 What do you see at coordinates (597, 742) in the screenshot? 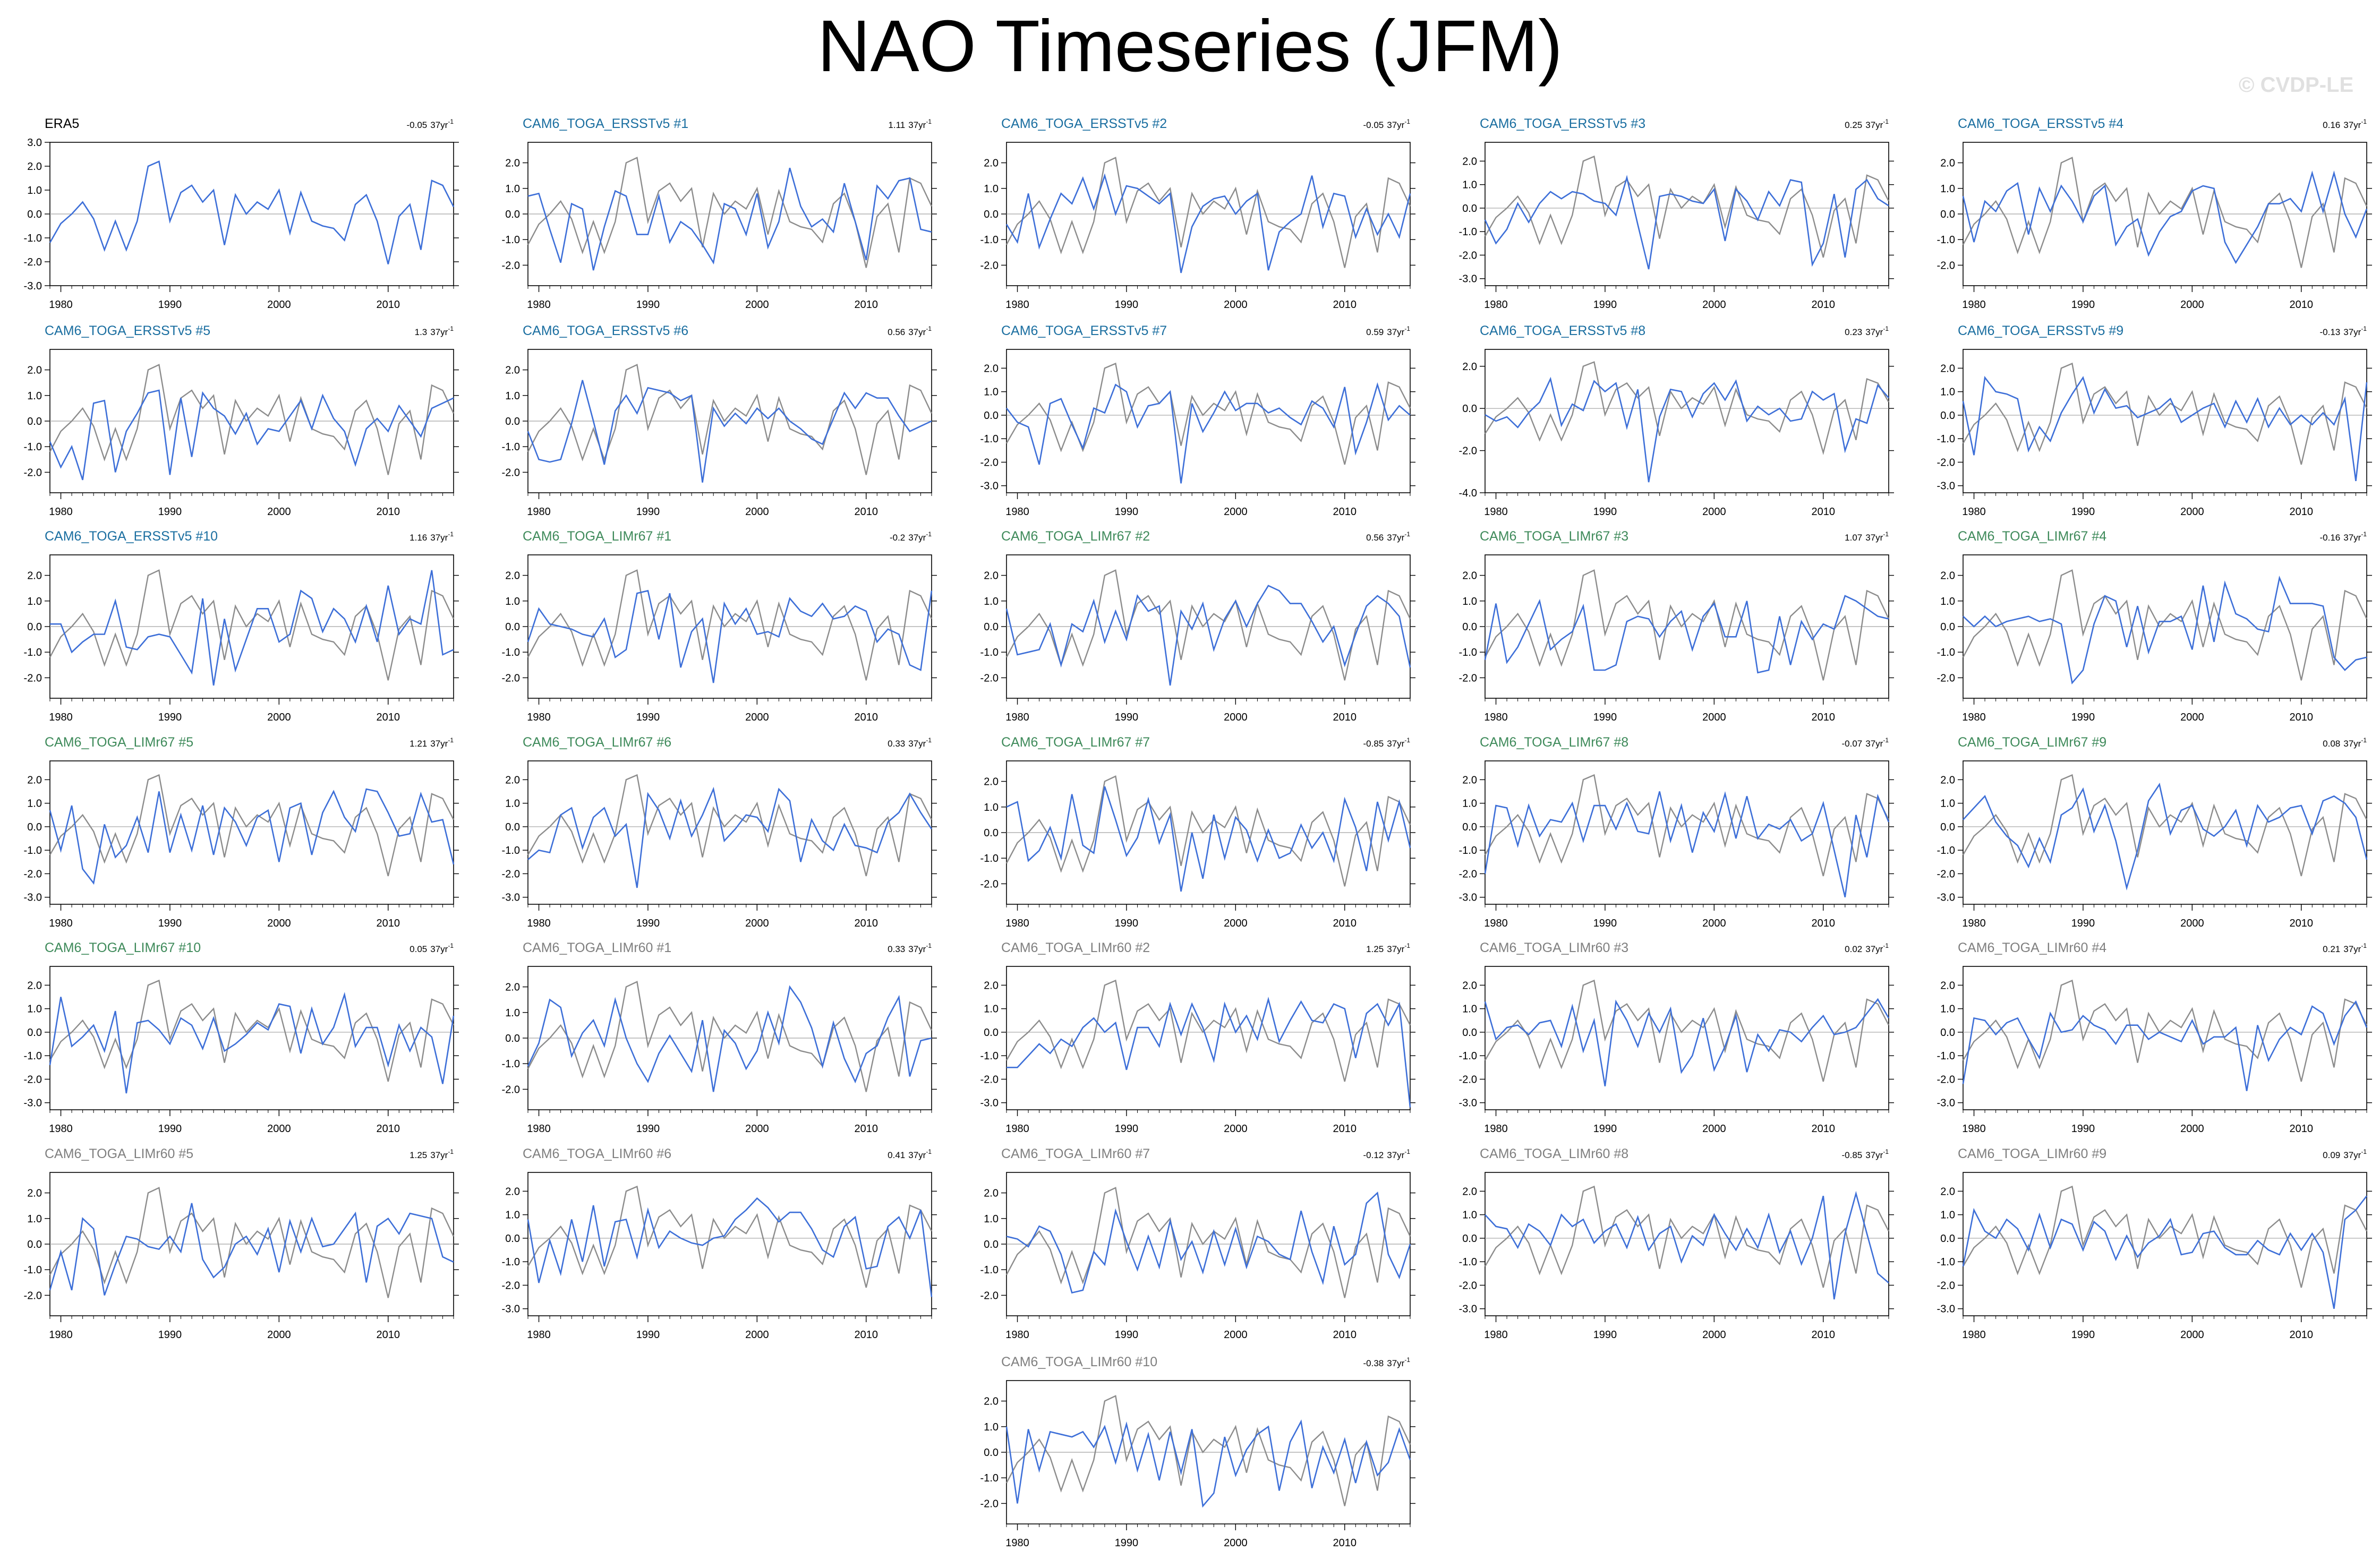
I see `panel-title: CAM6_TOGA_LIMr67 #6` at bounding box center [597, 742].